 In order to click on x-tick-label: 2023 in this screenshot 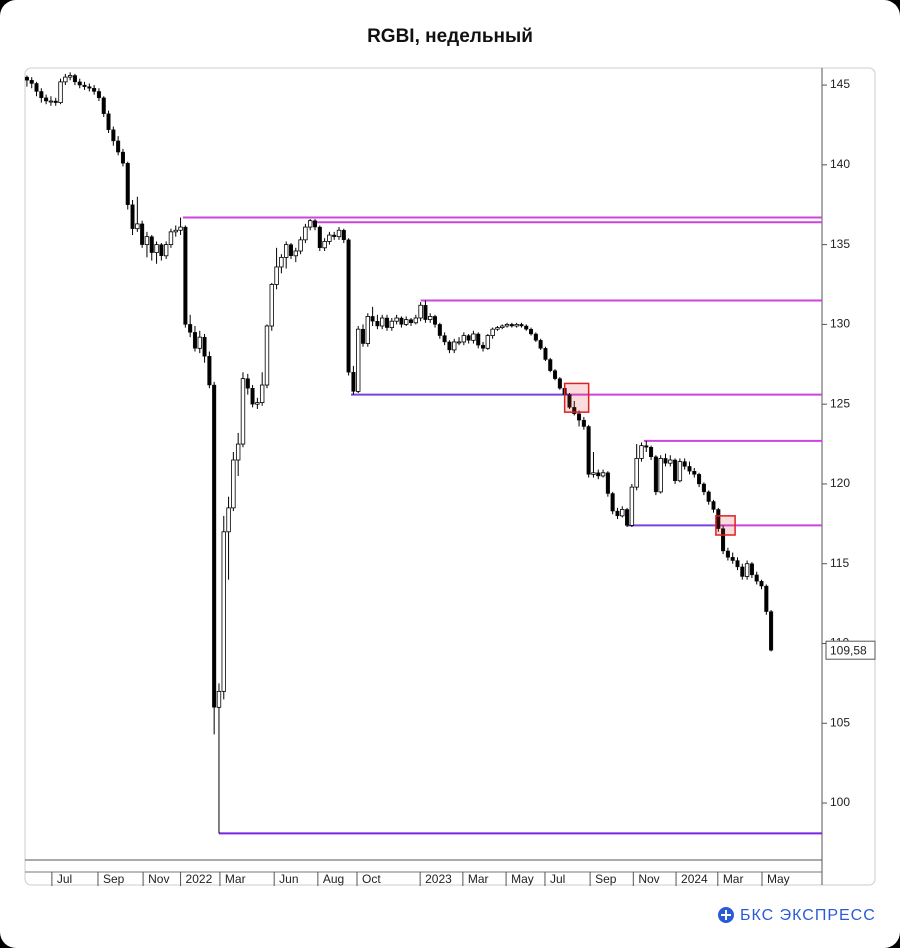, I will do `click(438, 879)`.